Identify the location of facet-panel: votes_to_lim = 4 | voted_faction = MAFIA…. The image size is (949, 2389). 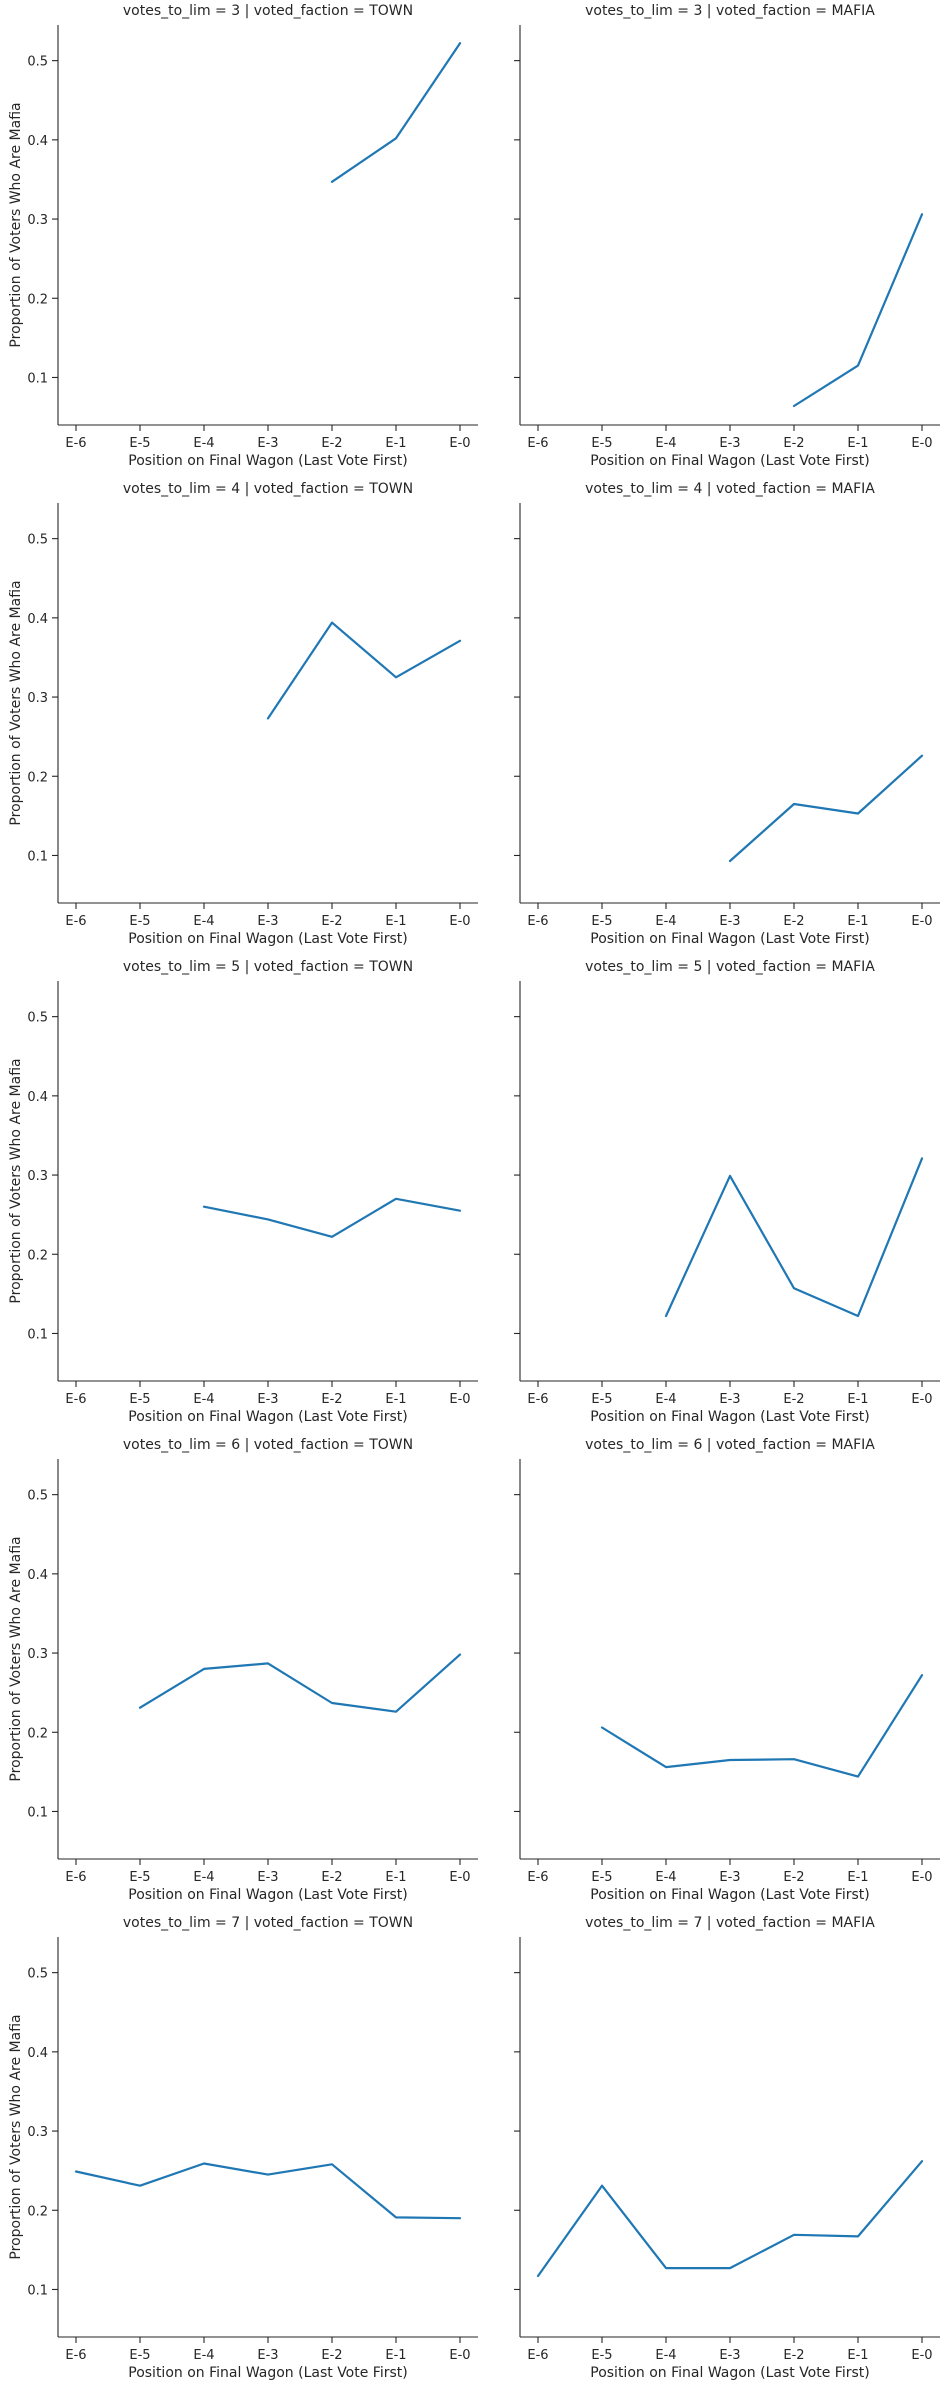
(727, 714).